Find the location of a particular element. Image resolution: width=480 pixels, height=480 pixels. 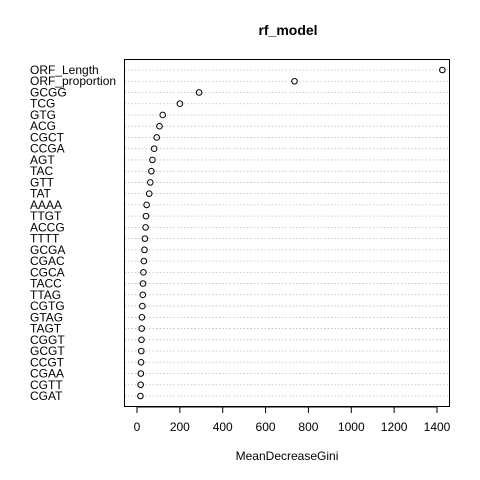

point-tacc is located at coordinates (143, 283).